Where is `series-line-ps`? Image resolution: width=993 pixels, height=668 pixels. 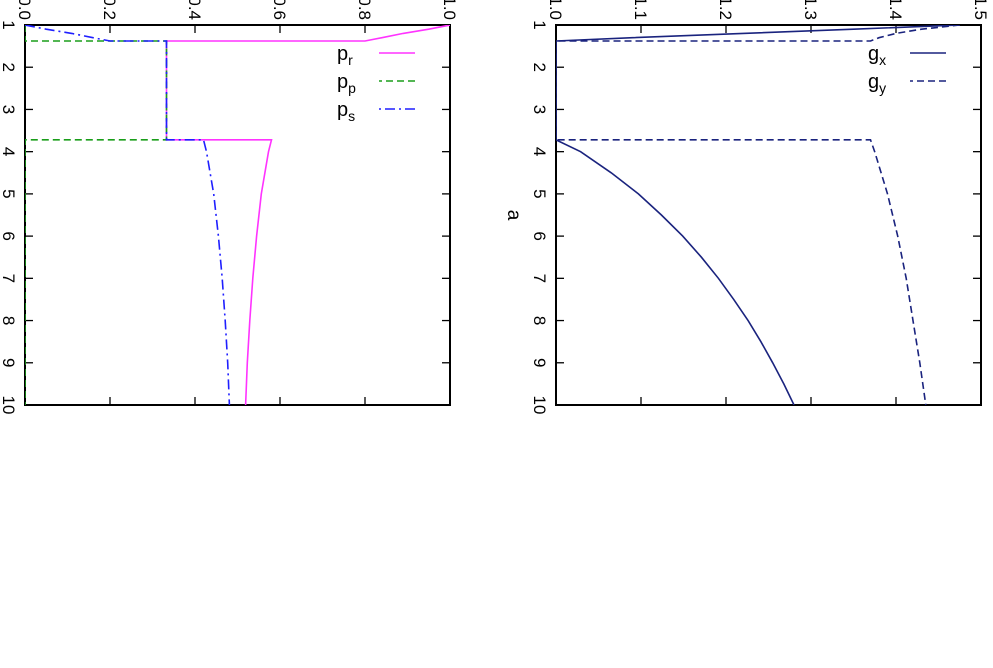 series-line-ps is located at coordinates (128, 215).